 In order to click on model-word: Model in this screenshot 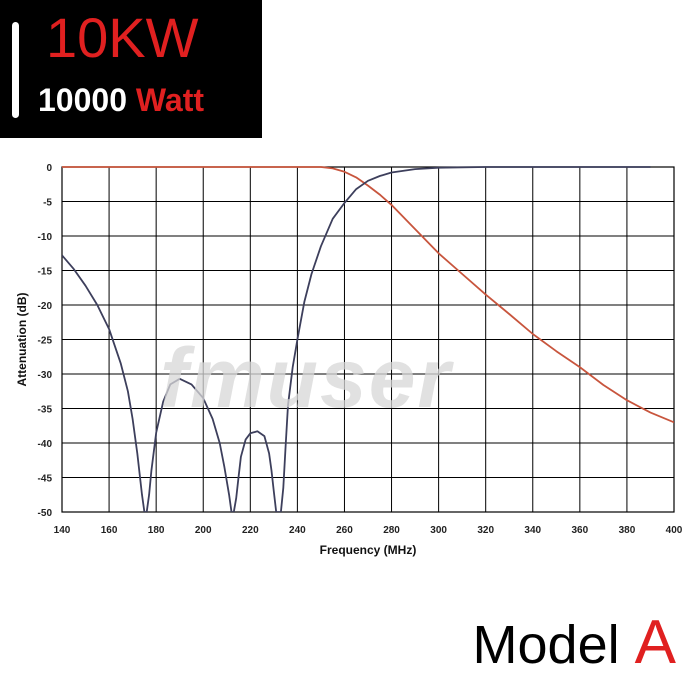, I will do `click(546, 645)`.